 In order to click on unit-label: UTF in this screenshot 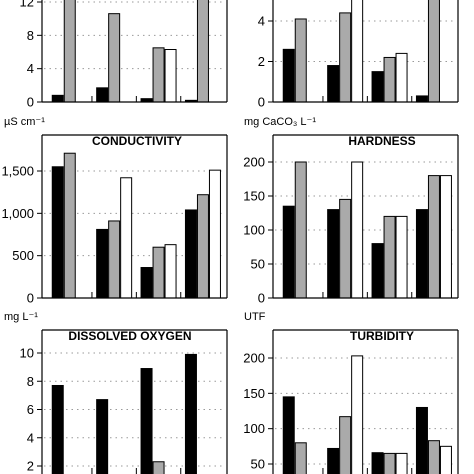, I will do `click(255, 317)`.